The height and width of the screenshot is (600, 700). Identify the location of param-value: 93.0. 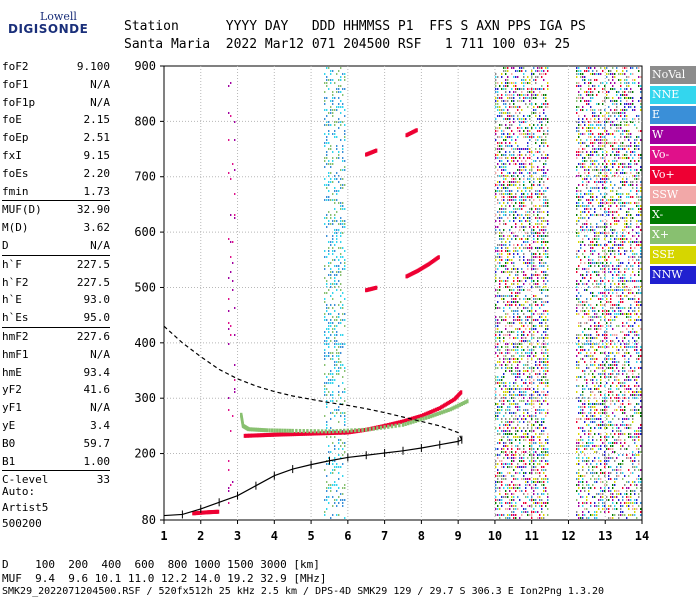
(97, 300).